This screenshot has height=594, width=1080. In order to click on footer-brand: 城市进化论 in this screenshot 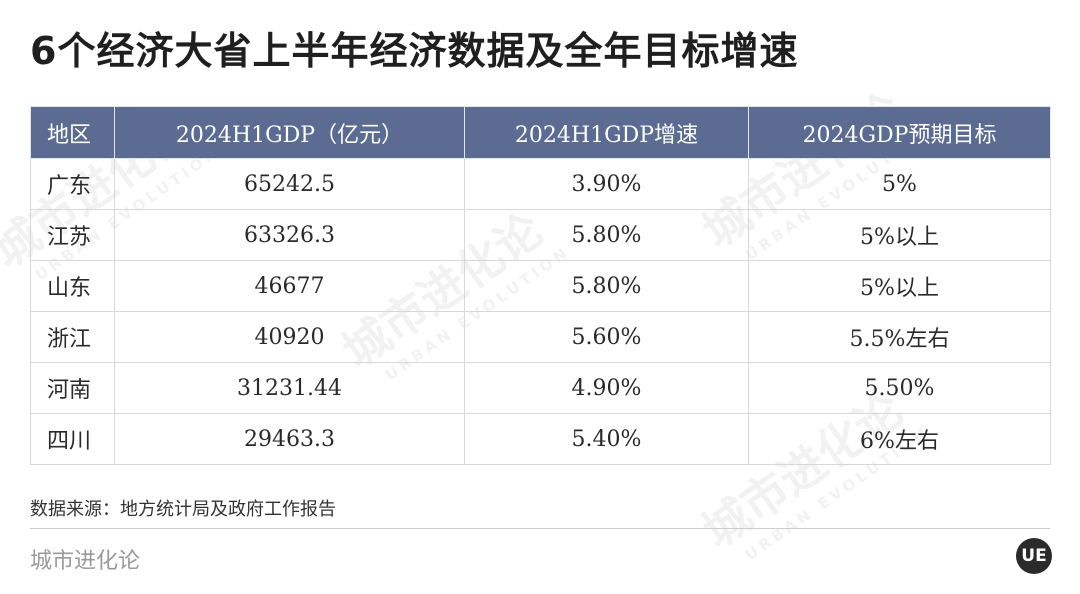, I will do `click(85, 561)`.